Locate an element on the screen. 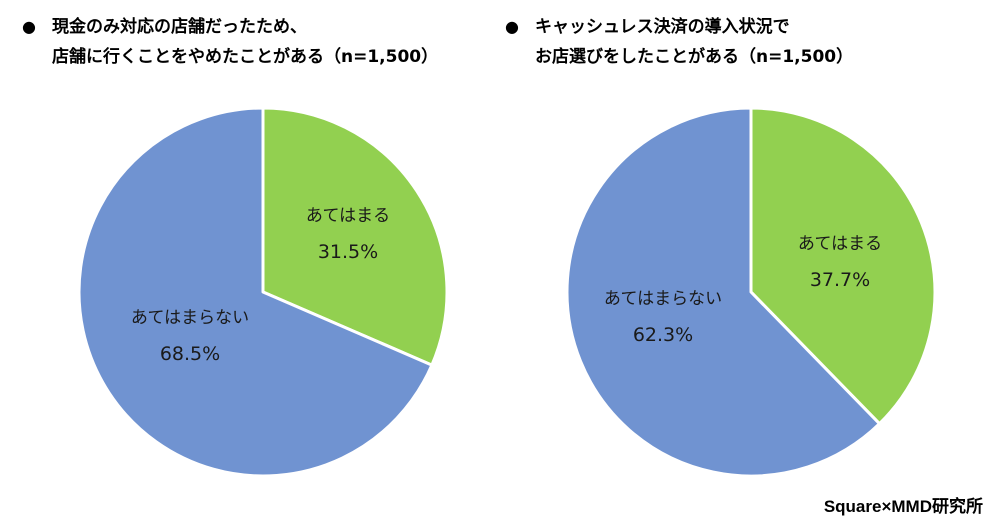  right-chart-title: ● キャッシュレス決済の導入状況で お店選びをしたことがある（n=1,500） is located at coordinates (679, 42).